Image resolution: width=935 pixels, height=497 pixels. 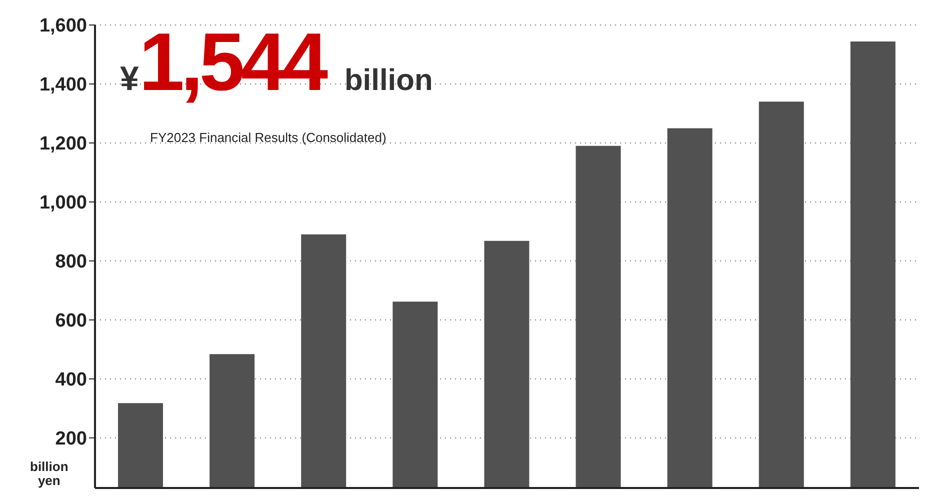 What do you see at coordinates (276, 62) in the screenshot?
I see `annotation: ¥1,544 billion` at bounding box center [276, 62].